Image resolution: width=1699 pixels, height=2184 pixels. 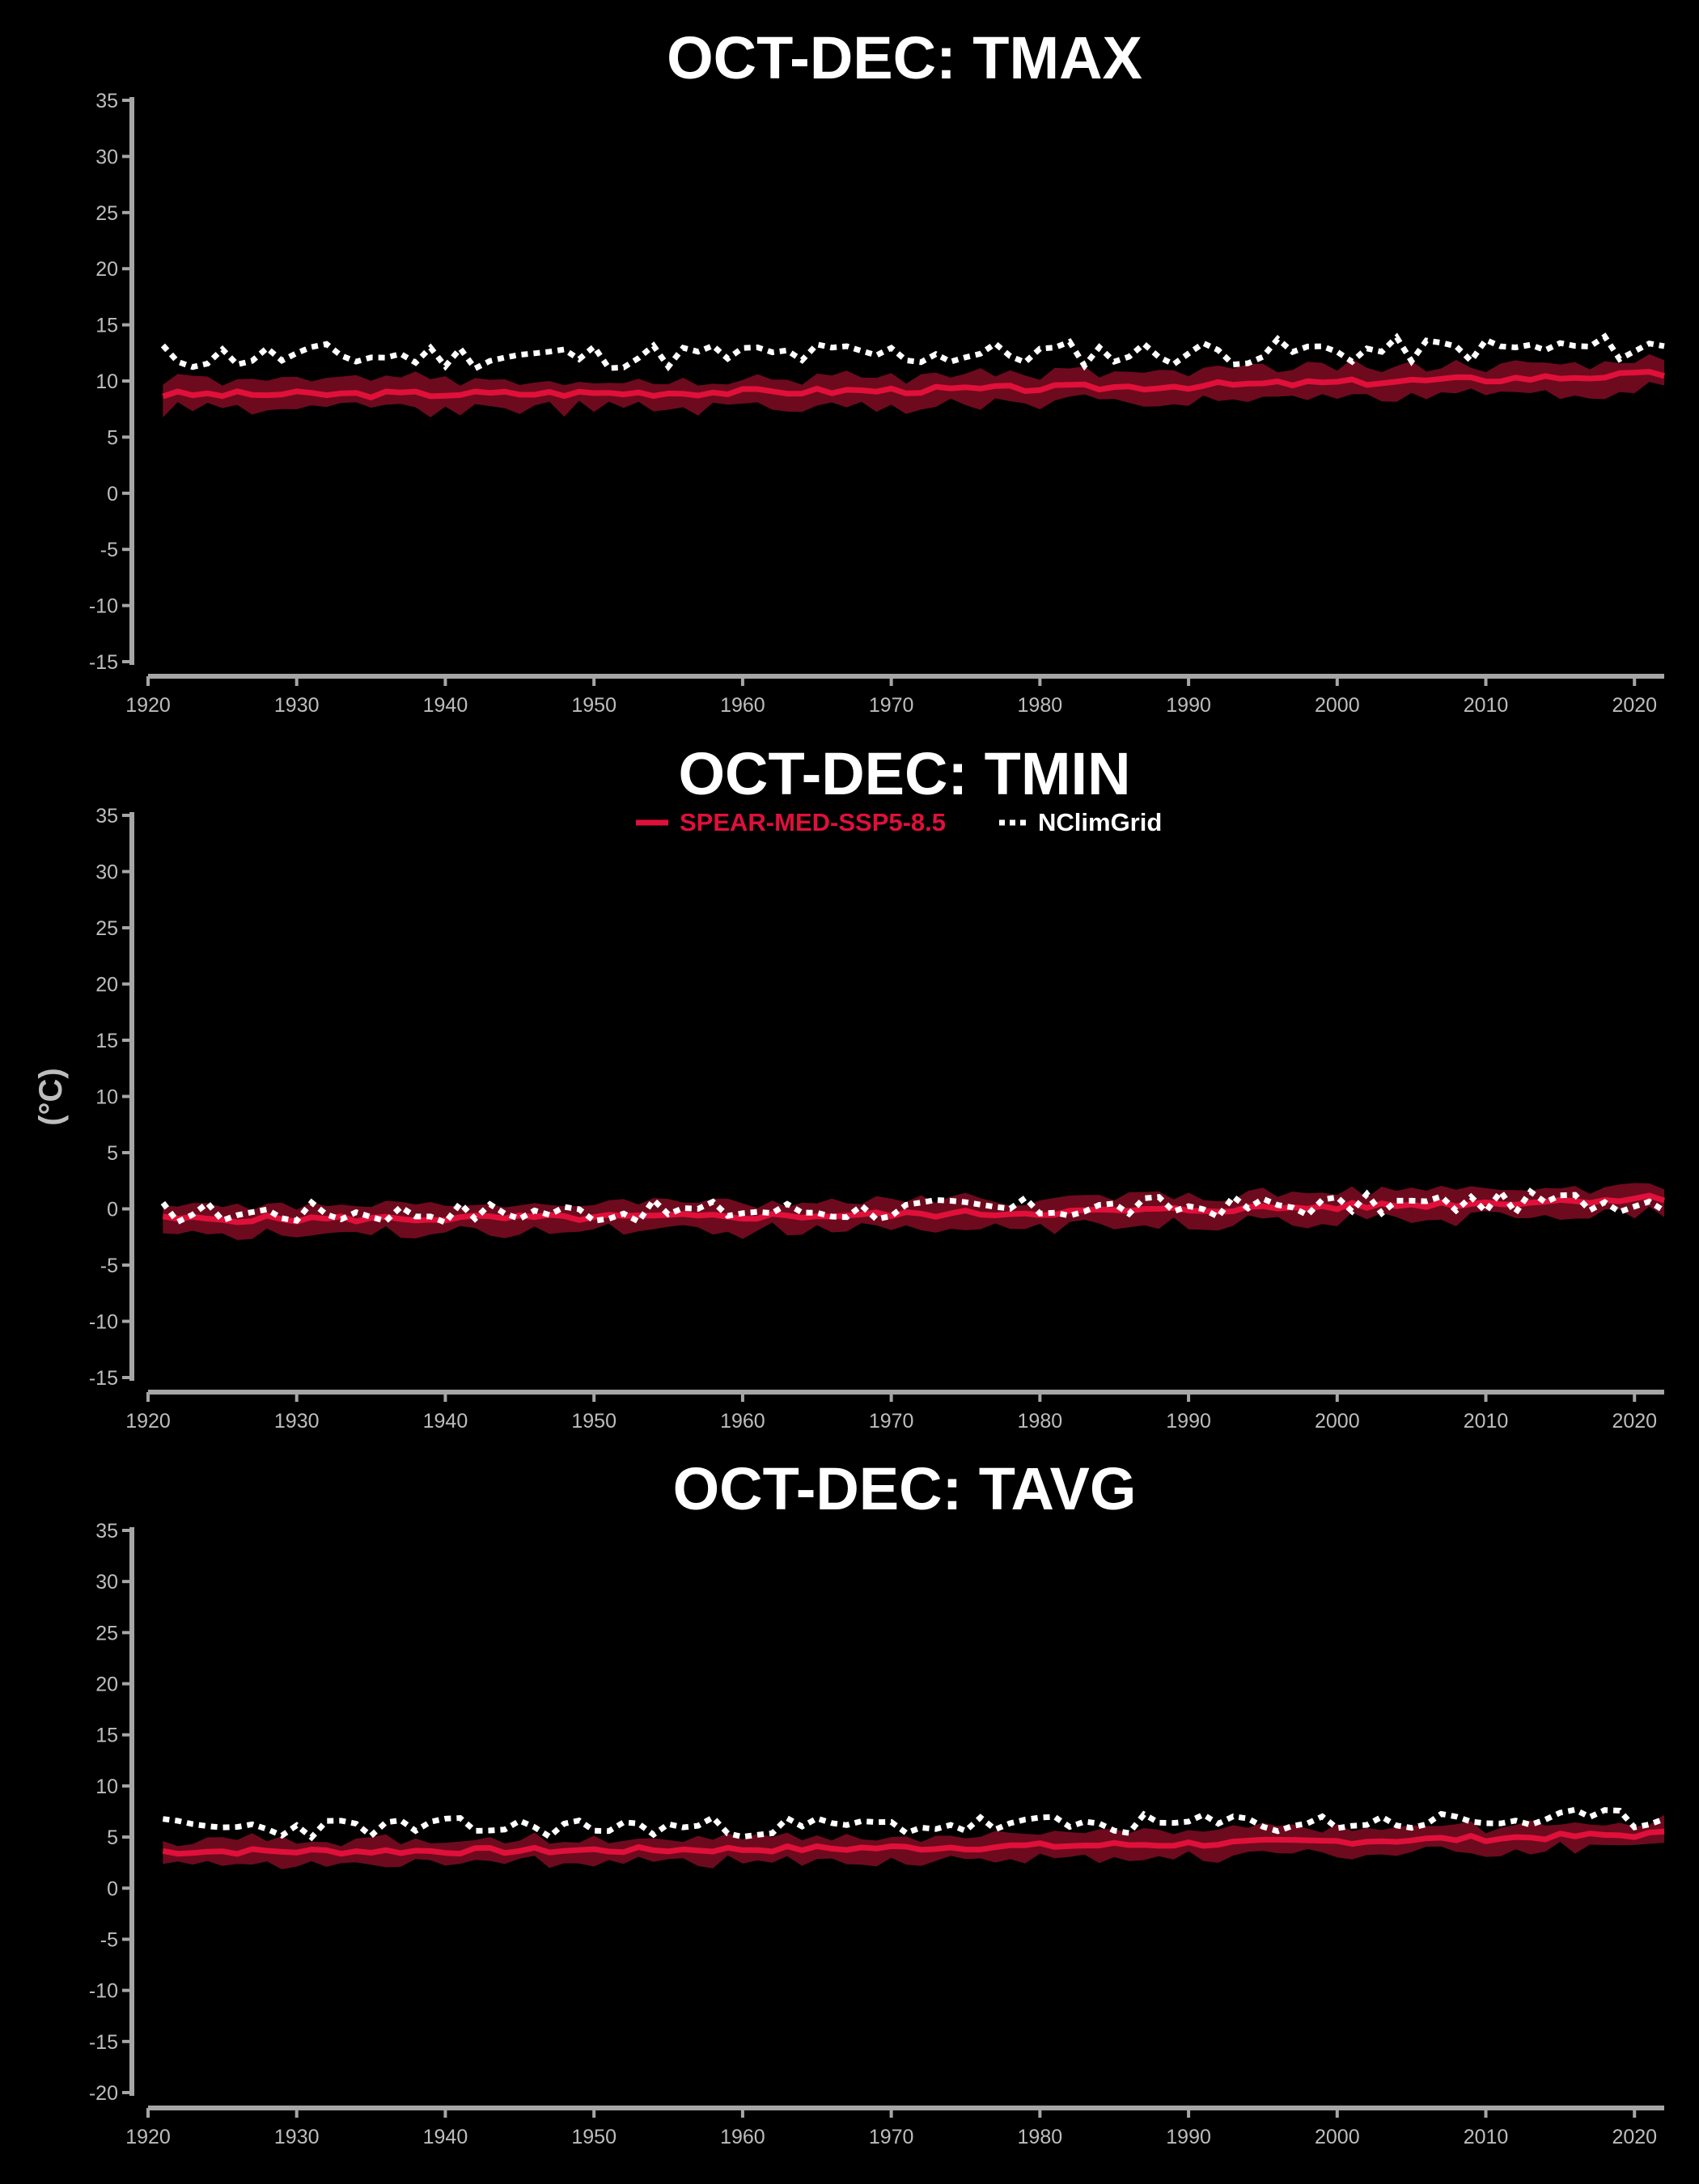 What do you see at coordinates (905, 1488) in the screenshot?
I see `panel-title-tavg: OCT-DEC: TAVG` at bounding box center [905, 1488].